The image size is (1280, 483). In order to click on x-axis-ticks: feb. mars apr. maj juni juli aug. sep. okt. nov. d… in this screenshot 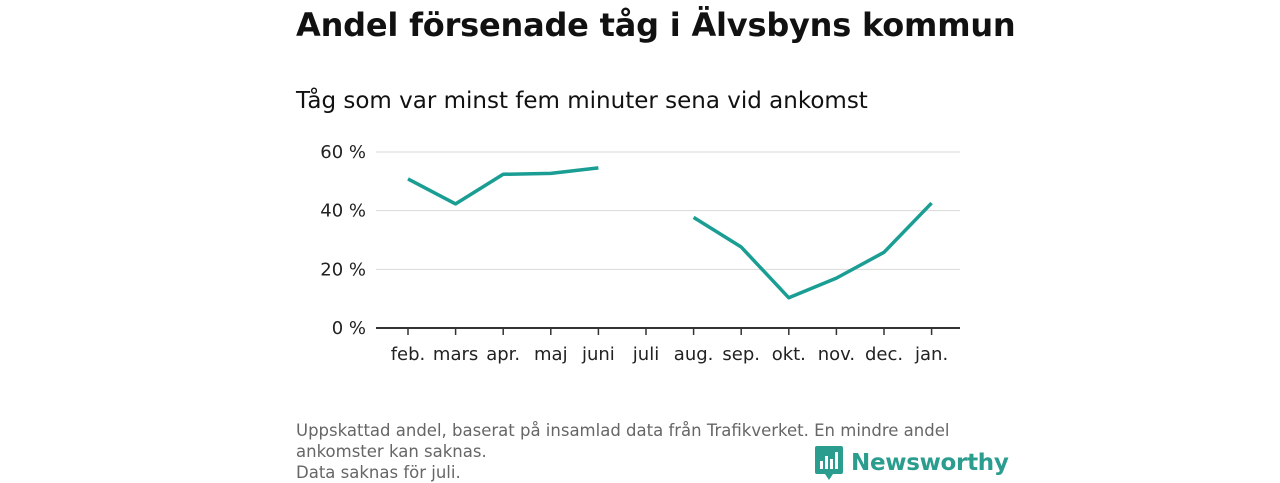, I will do `click(669, 346)`.